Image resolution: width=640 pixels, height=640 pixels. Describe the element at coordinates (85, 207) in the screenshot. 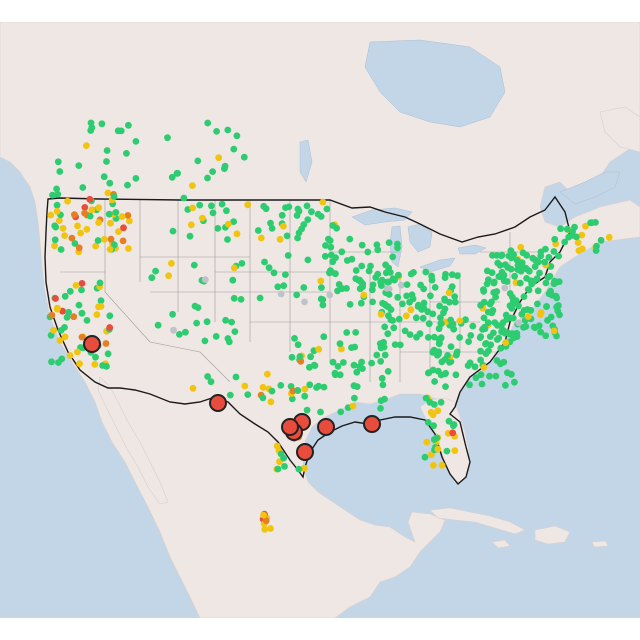

I see `station-marker-unhealthy` at that location.